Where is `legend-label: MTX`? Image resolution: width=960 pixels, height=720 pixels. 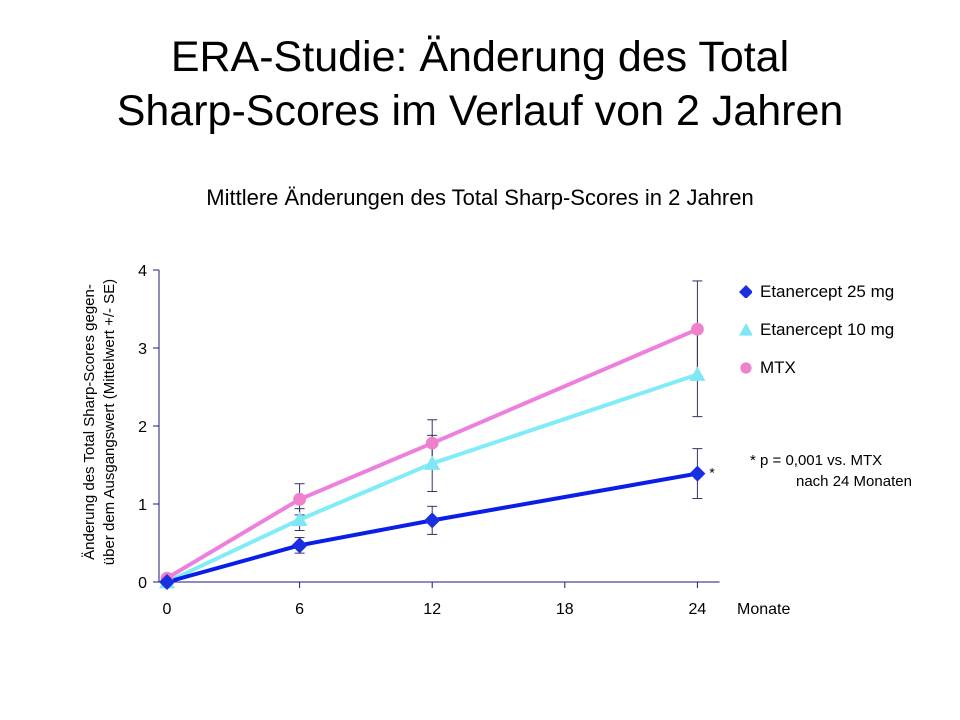
legend-label: MTX is located at coordinates (778, 367).